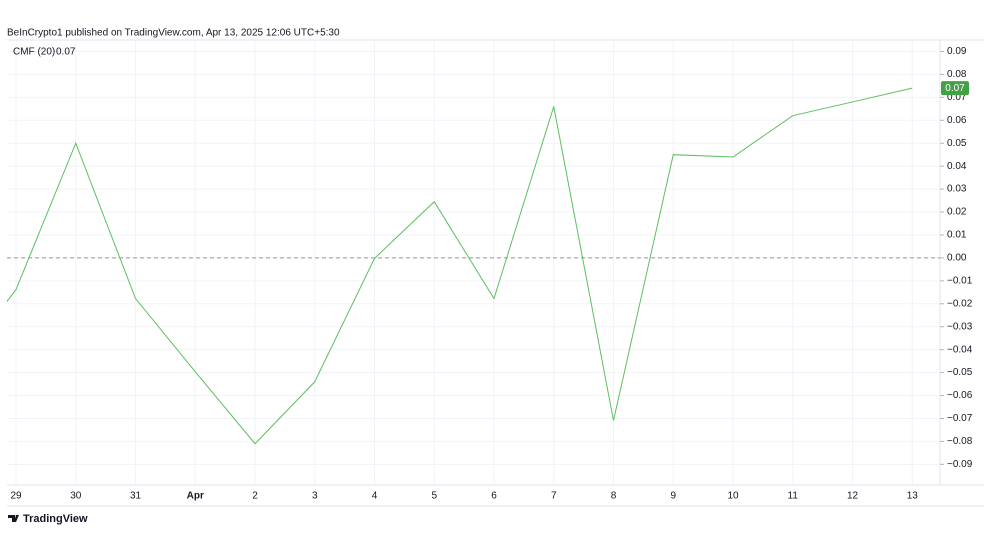 The image size is (984, 554). I want to click on y-tick-label: −0.08, so click(960, 441).